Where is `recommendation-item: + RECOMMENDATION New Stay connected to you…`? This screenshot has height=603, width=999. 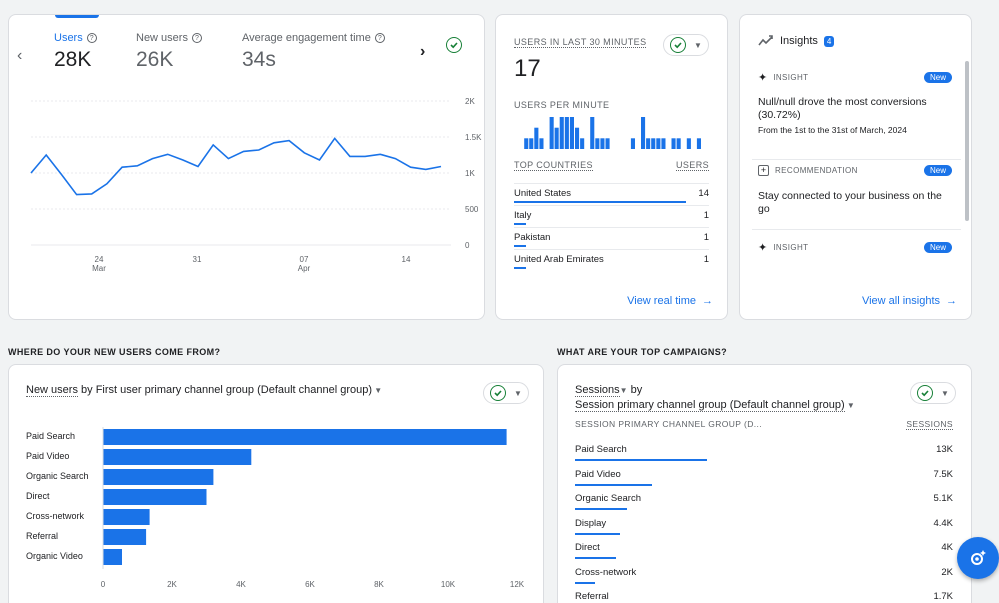 recommendation-item: + RECOMMENDATION New Stay connected to you… is located at coordinates (855, 190).